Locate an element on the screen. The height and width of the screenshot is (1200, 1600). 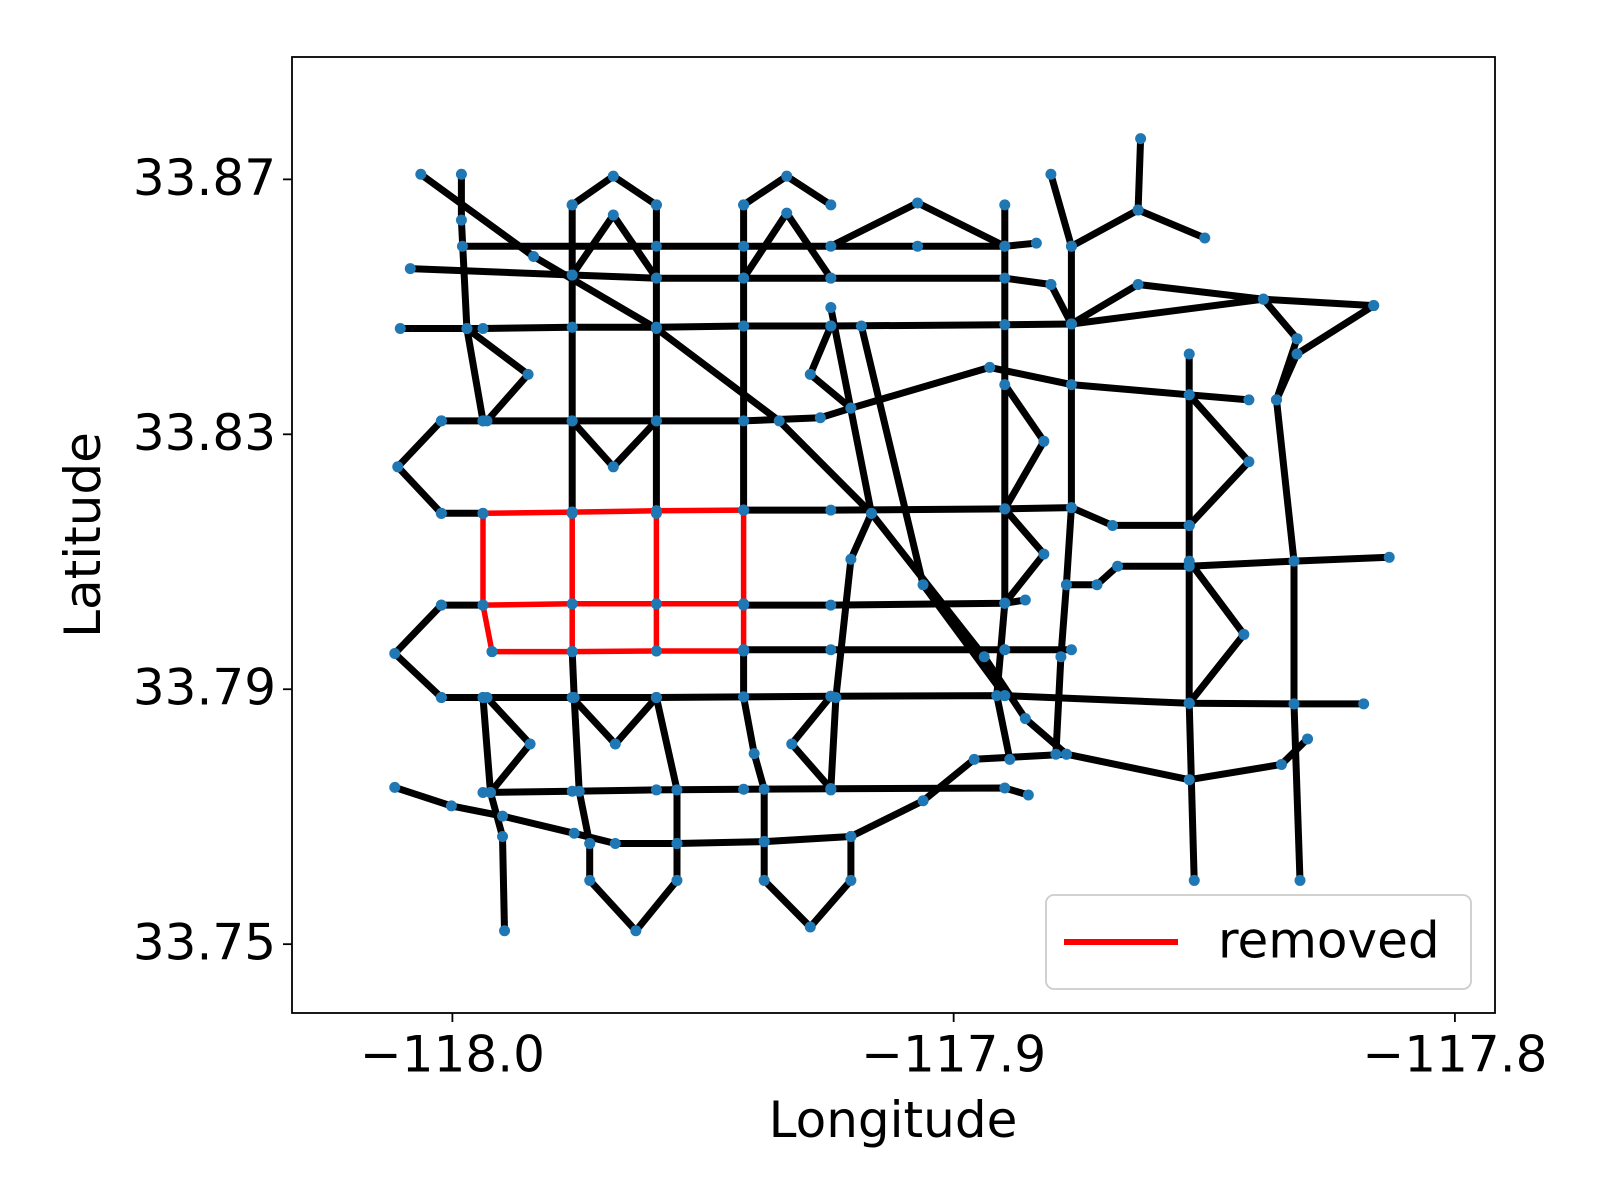
x-axis-label: Longitude is located at coordinates (893, 1120).